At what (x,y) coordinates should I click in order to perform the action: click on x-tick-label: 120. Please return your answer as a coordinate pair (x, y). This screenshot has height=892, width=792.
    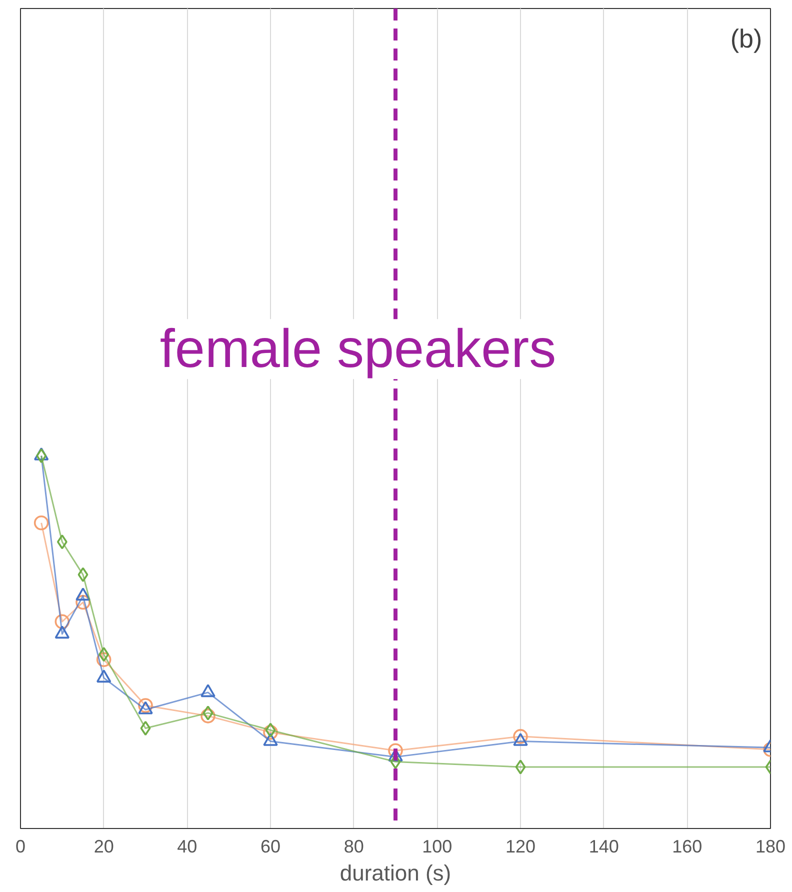
    Looking at the image, I should click on (520, 846).